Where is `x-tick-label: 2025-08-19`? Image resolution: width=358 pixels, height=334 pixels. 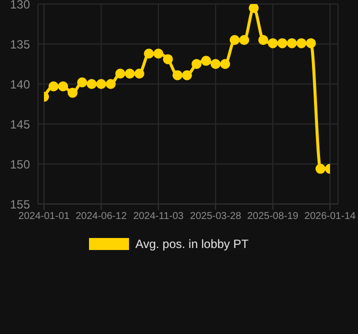 x-tick-label: 2025-08-19 is located at coordinates (273, 216).